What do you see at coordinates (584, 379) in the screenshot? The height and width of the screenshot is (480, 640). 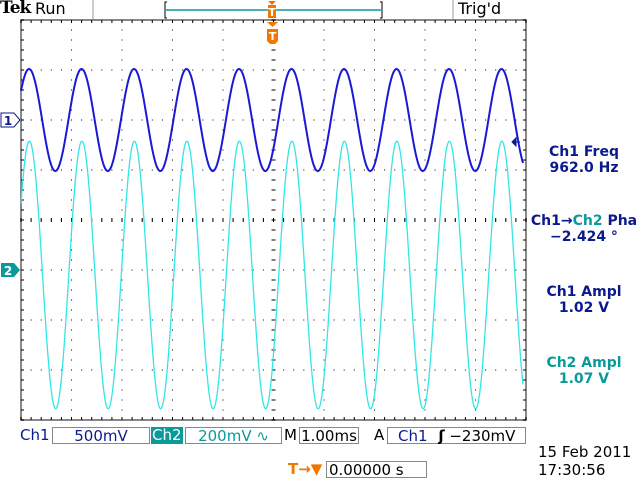 I see `measurement-value: 1.07 V` at bounding box center [584, 379].